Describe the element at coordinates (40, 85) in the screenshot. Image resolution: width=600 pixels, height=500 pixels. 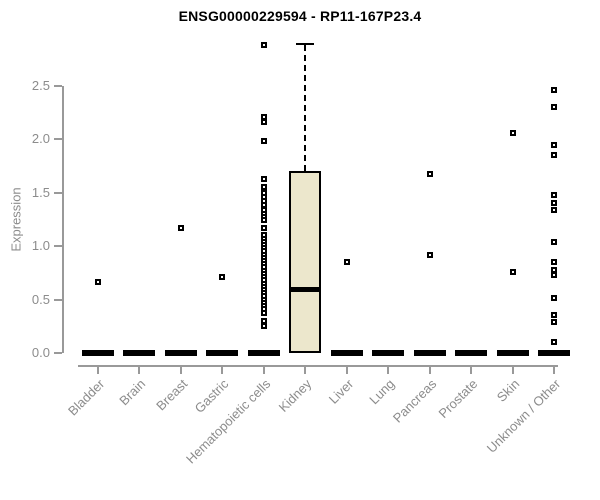
I see `y-axis-tick-label: 2.5` at that location.